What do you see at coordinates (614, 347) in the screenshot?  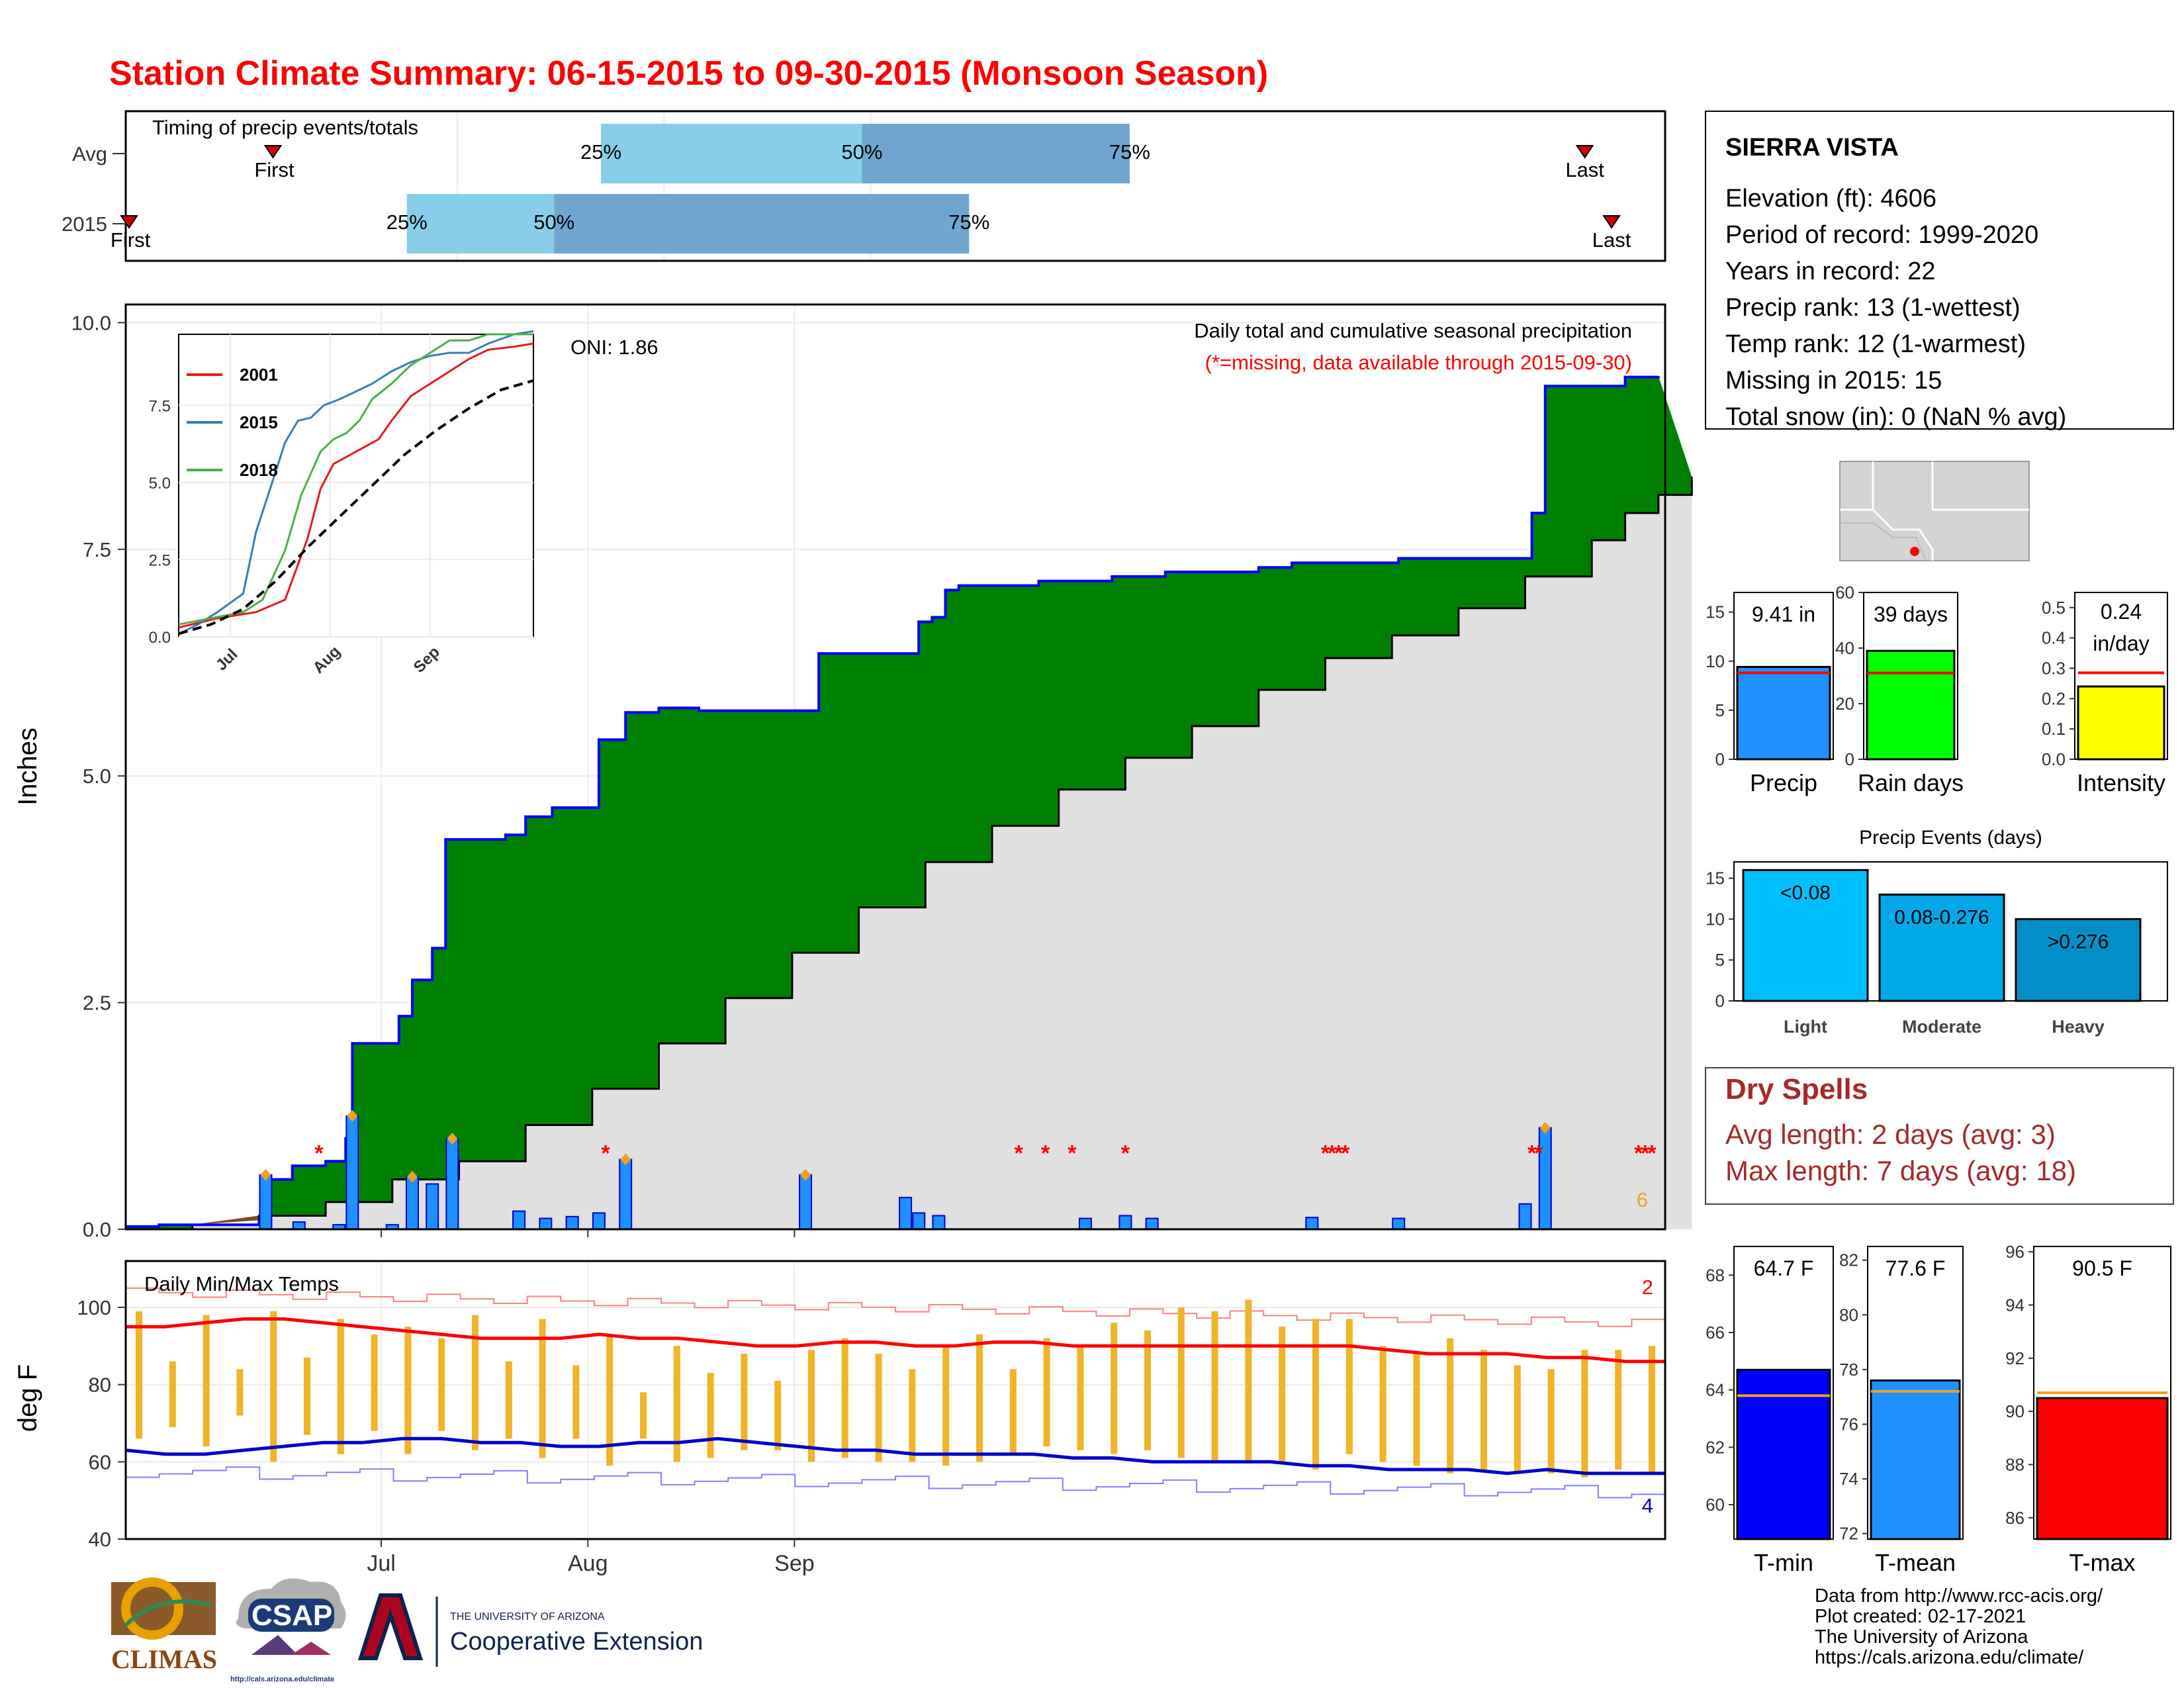 I see `oni-label: ONI: 1.86` at bounding box center [614, 347].